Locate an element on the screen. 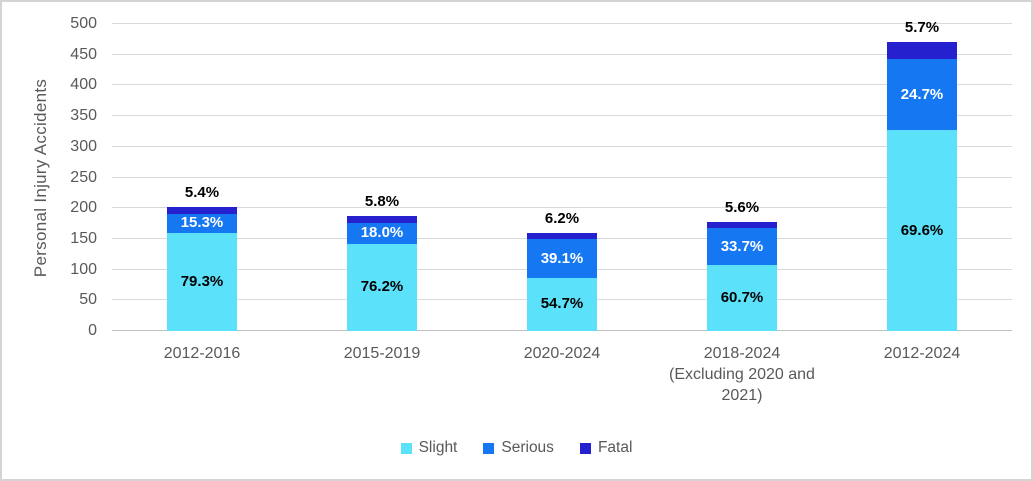 The height and width of the screenshot is (481, 1033). legend-item-fatal: Fatal is located at coordinates (606, 448).